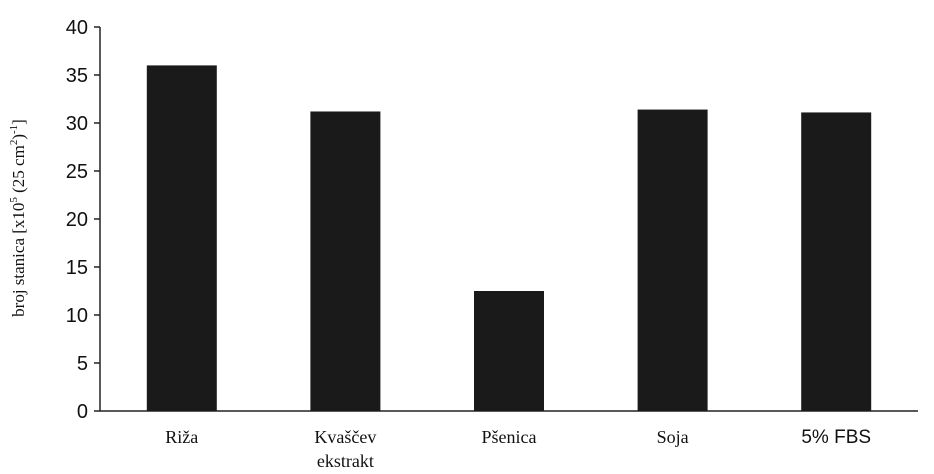  I want to click on x-category-label: Pšenica, so click(509, 437).